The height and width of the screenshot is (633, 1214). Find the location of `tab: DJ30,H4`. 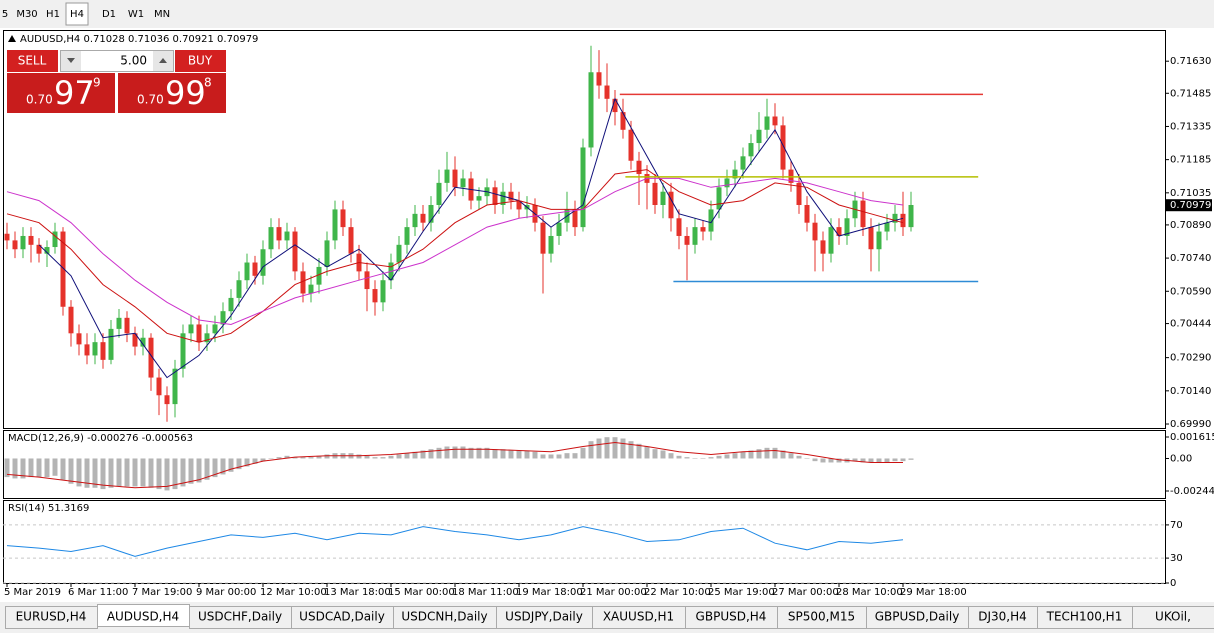

tab: DJ30,H4 is located at coordinates (1003, 617).